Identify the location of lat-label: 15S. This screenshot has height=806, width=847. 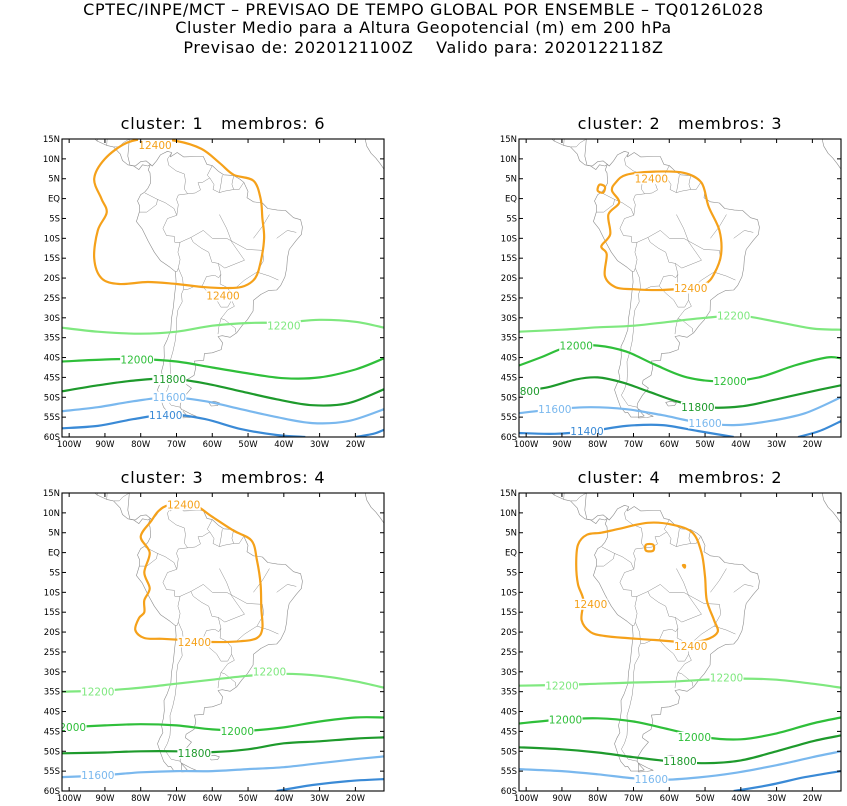
(509, 259).